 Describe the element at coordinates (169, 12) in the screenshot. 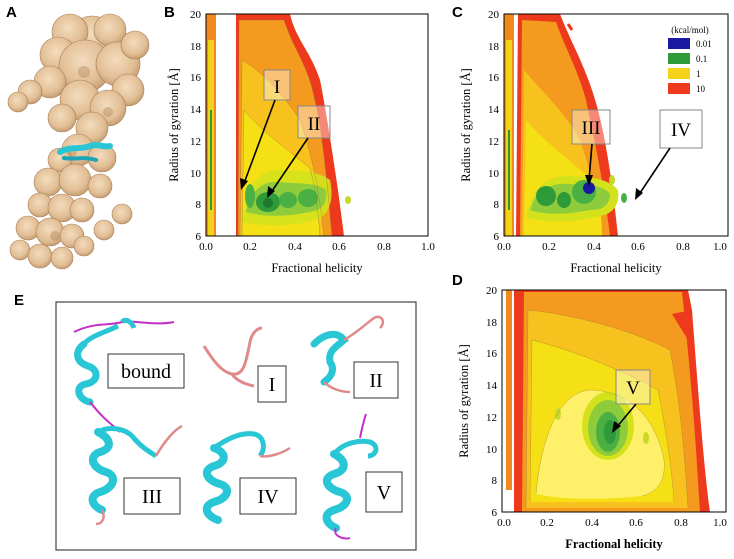

I see `panel-label-b: B` at that location.